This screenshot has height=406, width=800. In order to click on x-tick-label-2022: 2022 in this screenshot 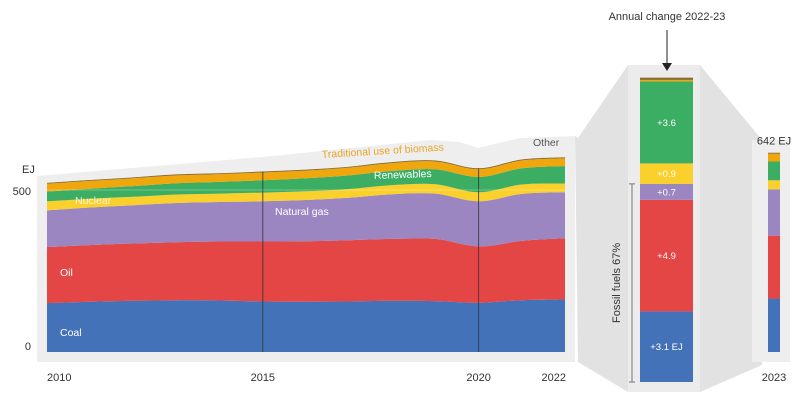, I will do `click(554, 378)`.